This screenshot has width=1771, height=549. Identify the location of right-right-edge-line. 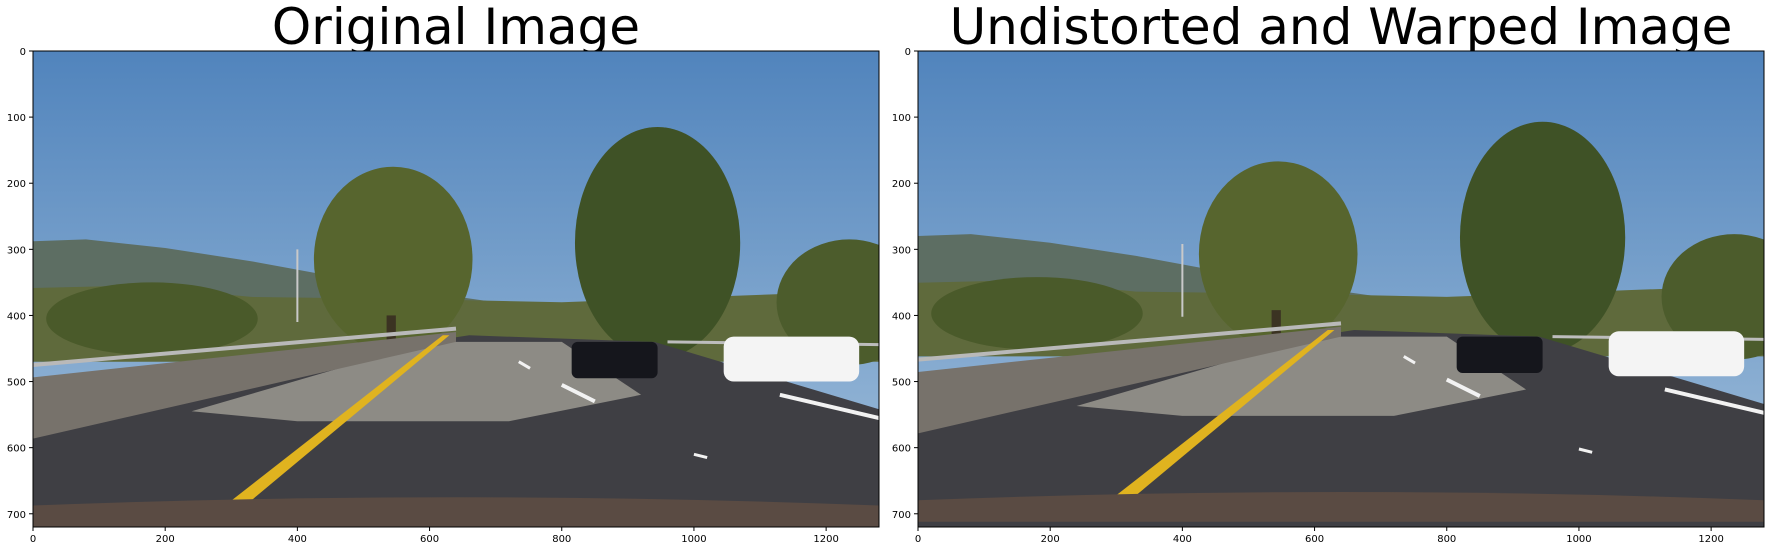
(1714, 401).